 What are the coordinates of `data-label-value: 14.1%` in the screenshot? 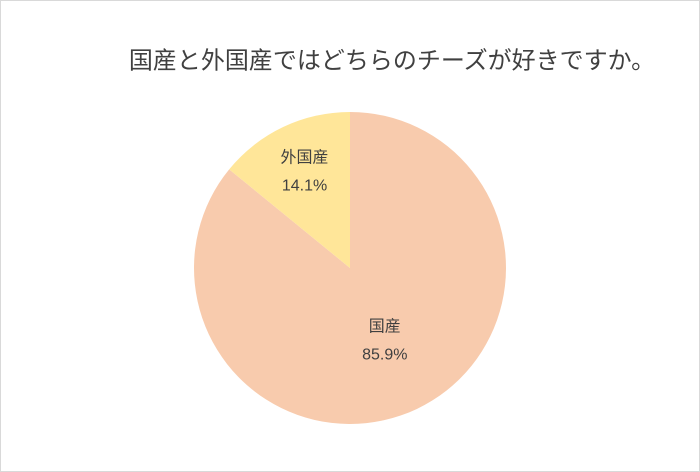 It's located at (304, 185).